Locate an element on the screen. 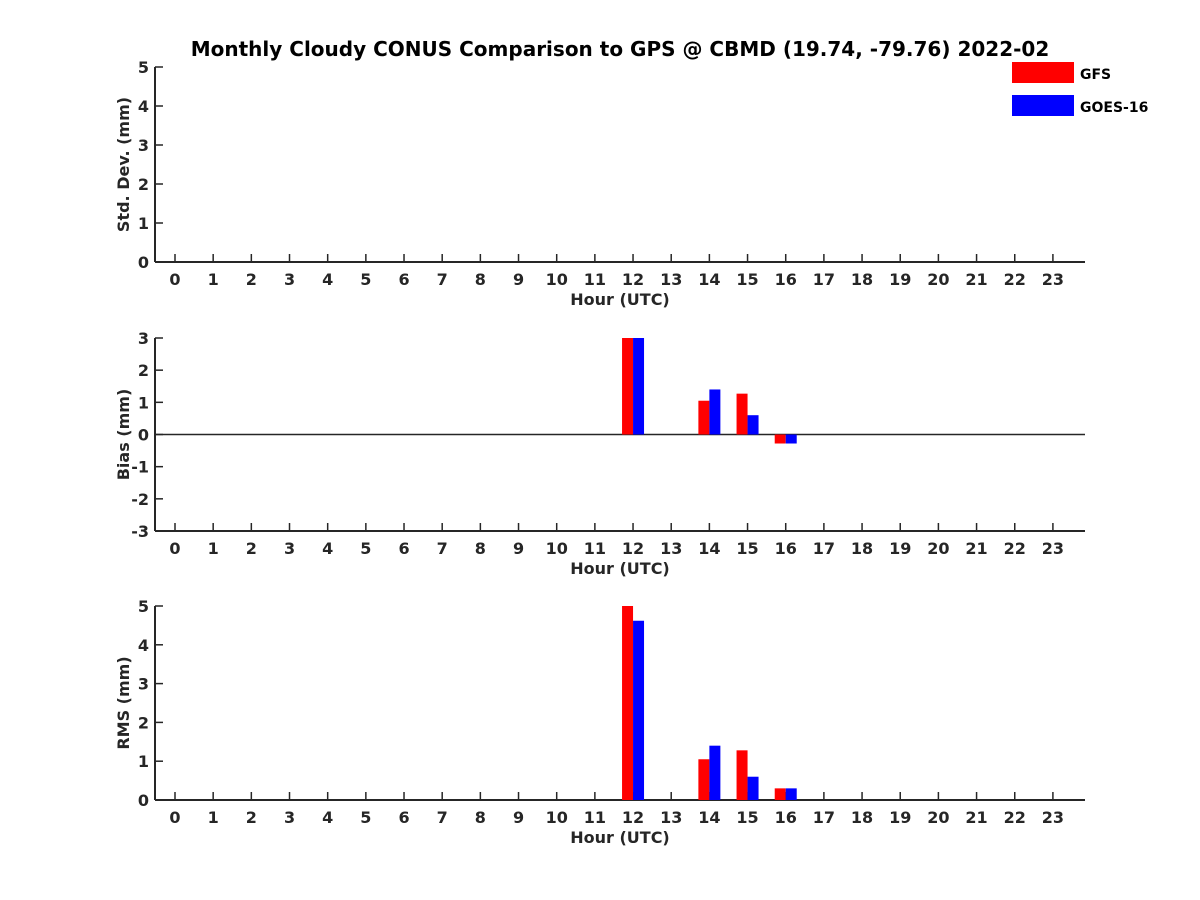 The image size is (1200, 900). legend: GFS GOES-16 is located at coordinates (1080, 89).